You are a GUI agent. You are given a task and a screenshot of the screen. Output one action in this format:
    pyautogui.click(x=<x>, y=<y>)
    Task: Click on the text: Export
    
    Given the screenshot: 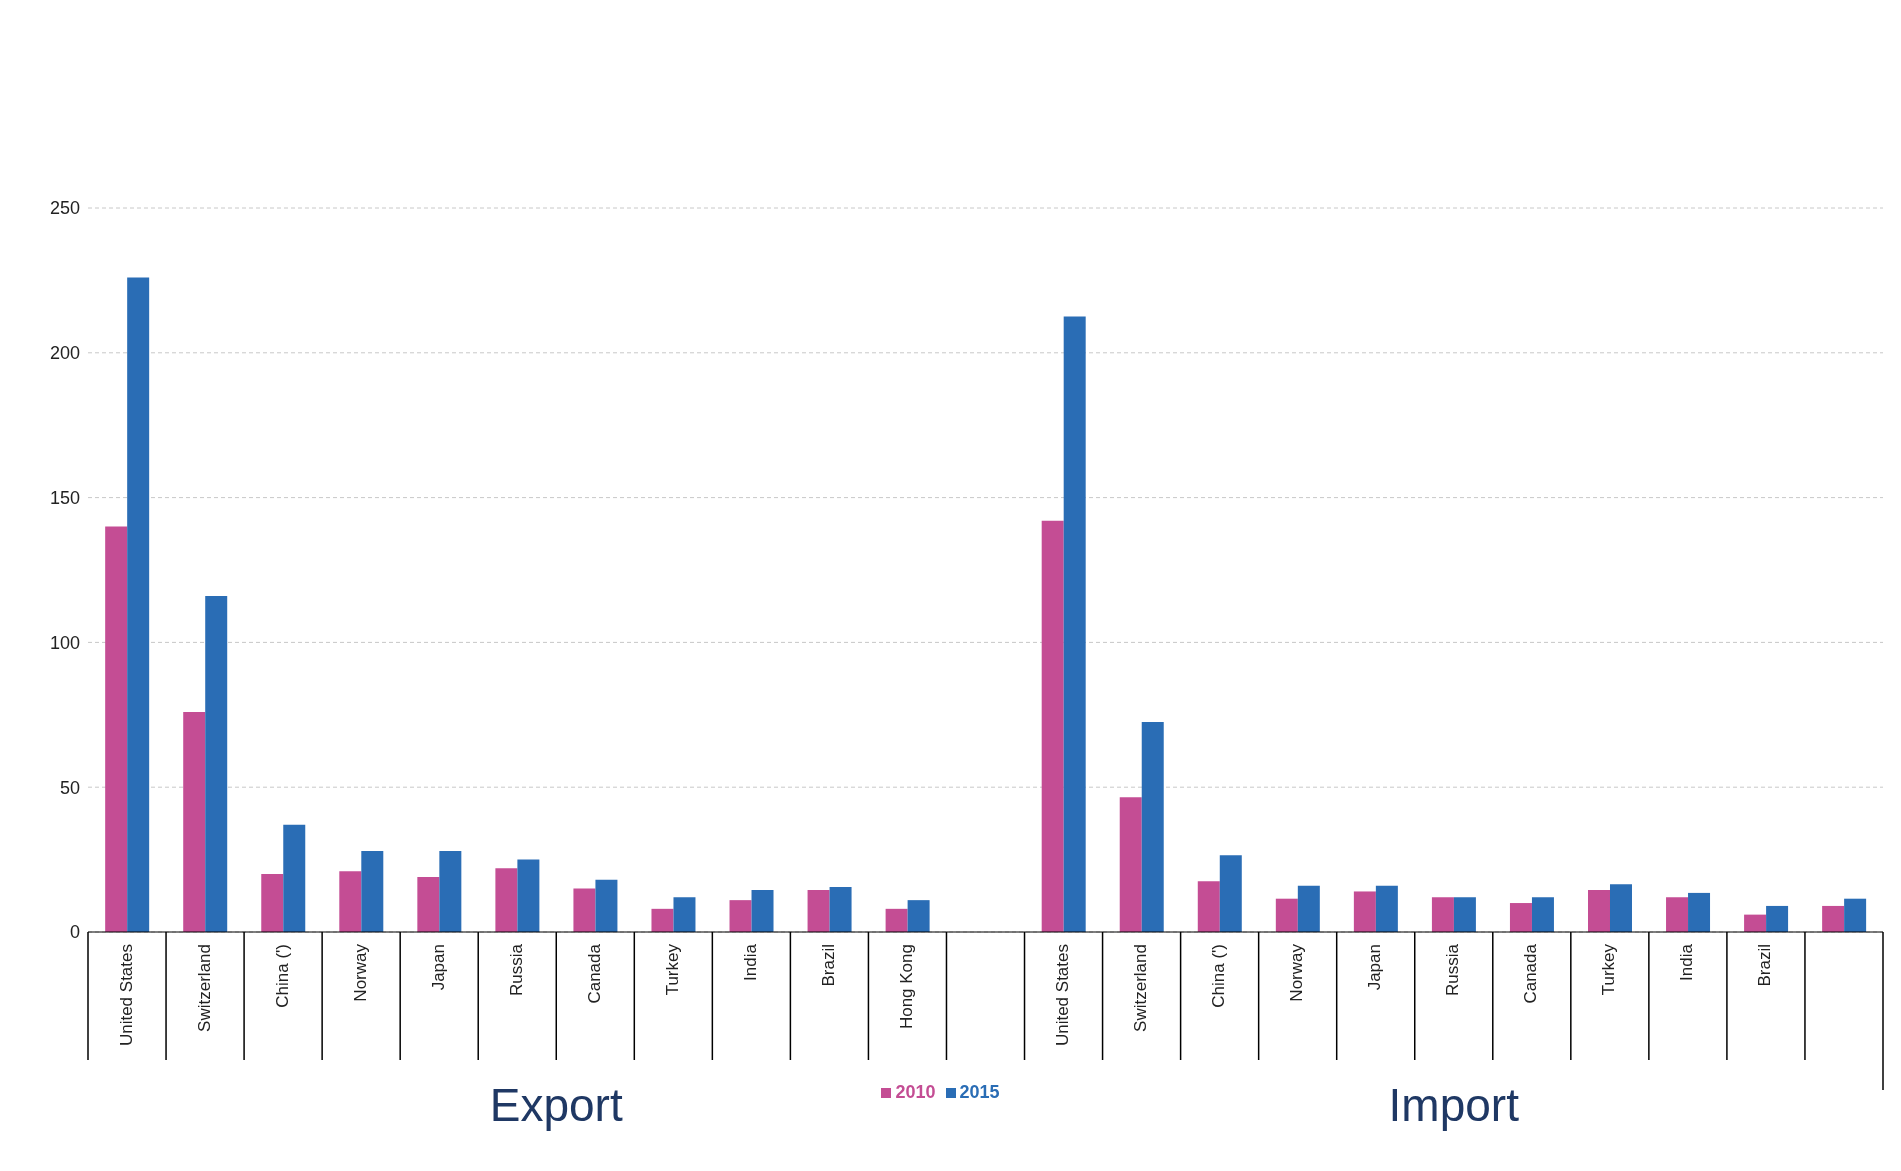 What is the action you would take?
    pyautogui.click(x=556, y=1105)
    